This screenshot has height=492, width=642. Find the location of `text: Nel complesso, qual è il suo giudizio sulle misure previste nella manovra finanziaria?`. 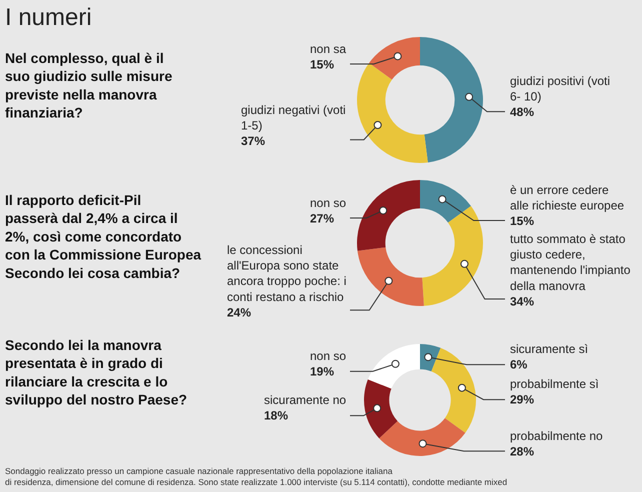

text: Nel complesso, qual è il suo giudizio sulle misure previste nella manovra finanziaria? is located at coordinates (88, 85).